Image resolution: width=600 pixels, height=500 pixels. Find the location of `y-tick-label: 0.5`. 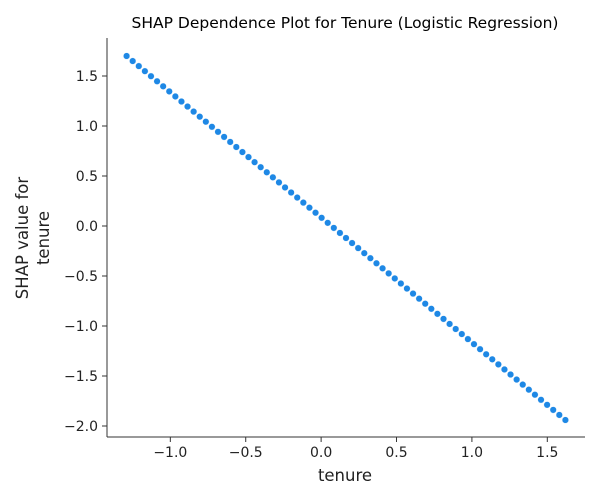

y-tick-label: 0.5 is located at coordinates (87, 177).